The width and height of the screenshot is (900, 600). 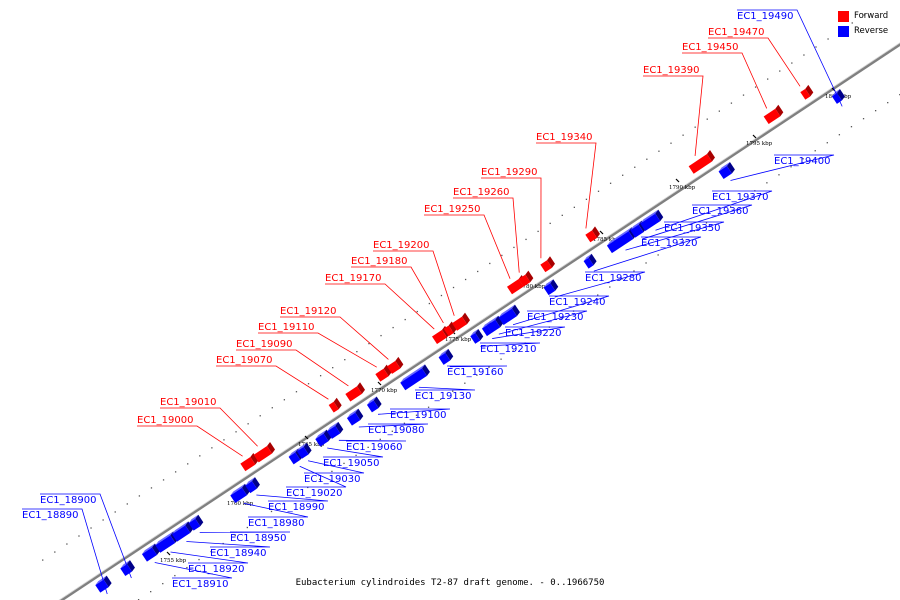 I want to click on gene-label: EC1_19050, so click(x=351, y=463).